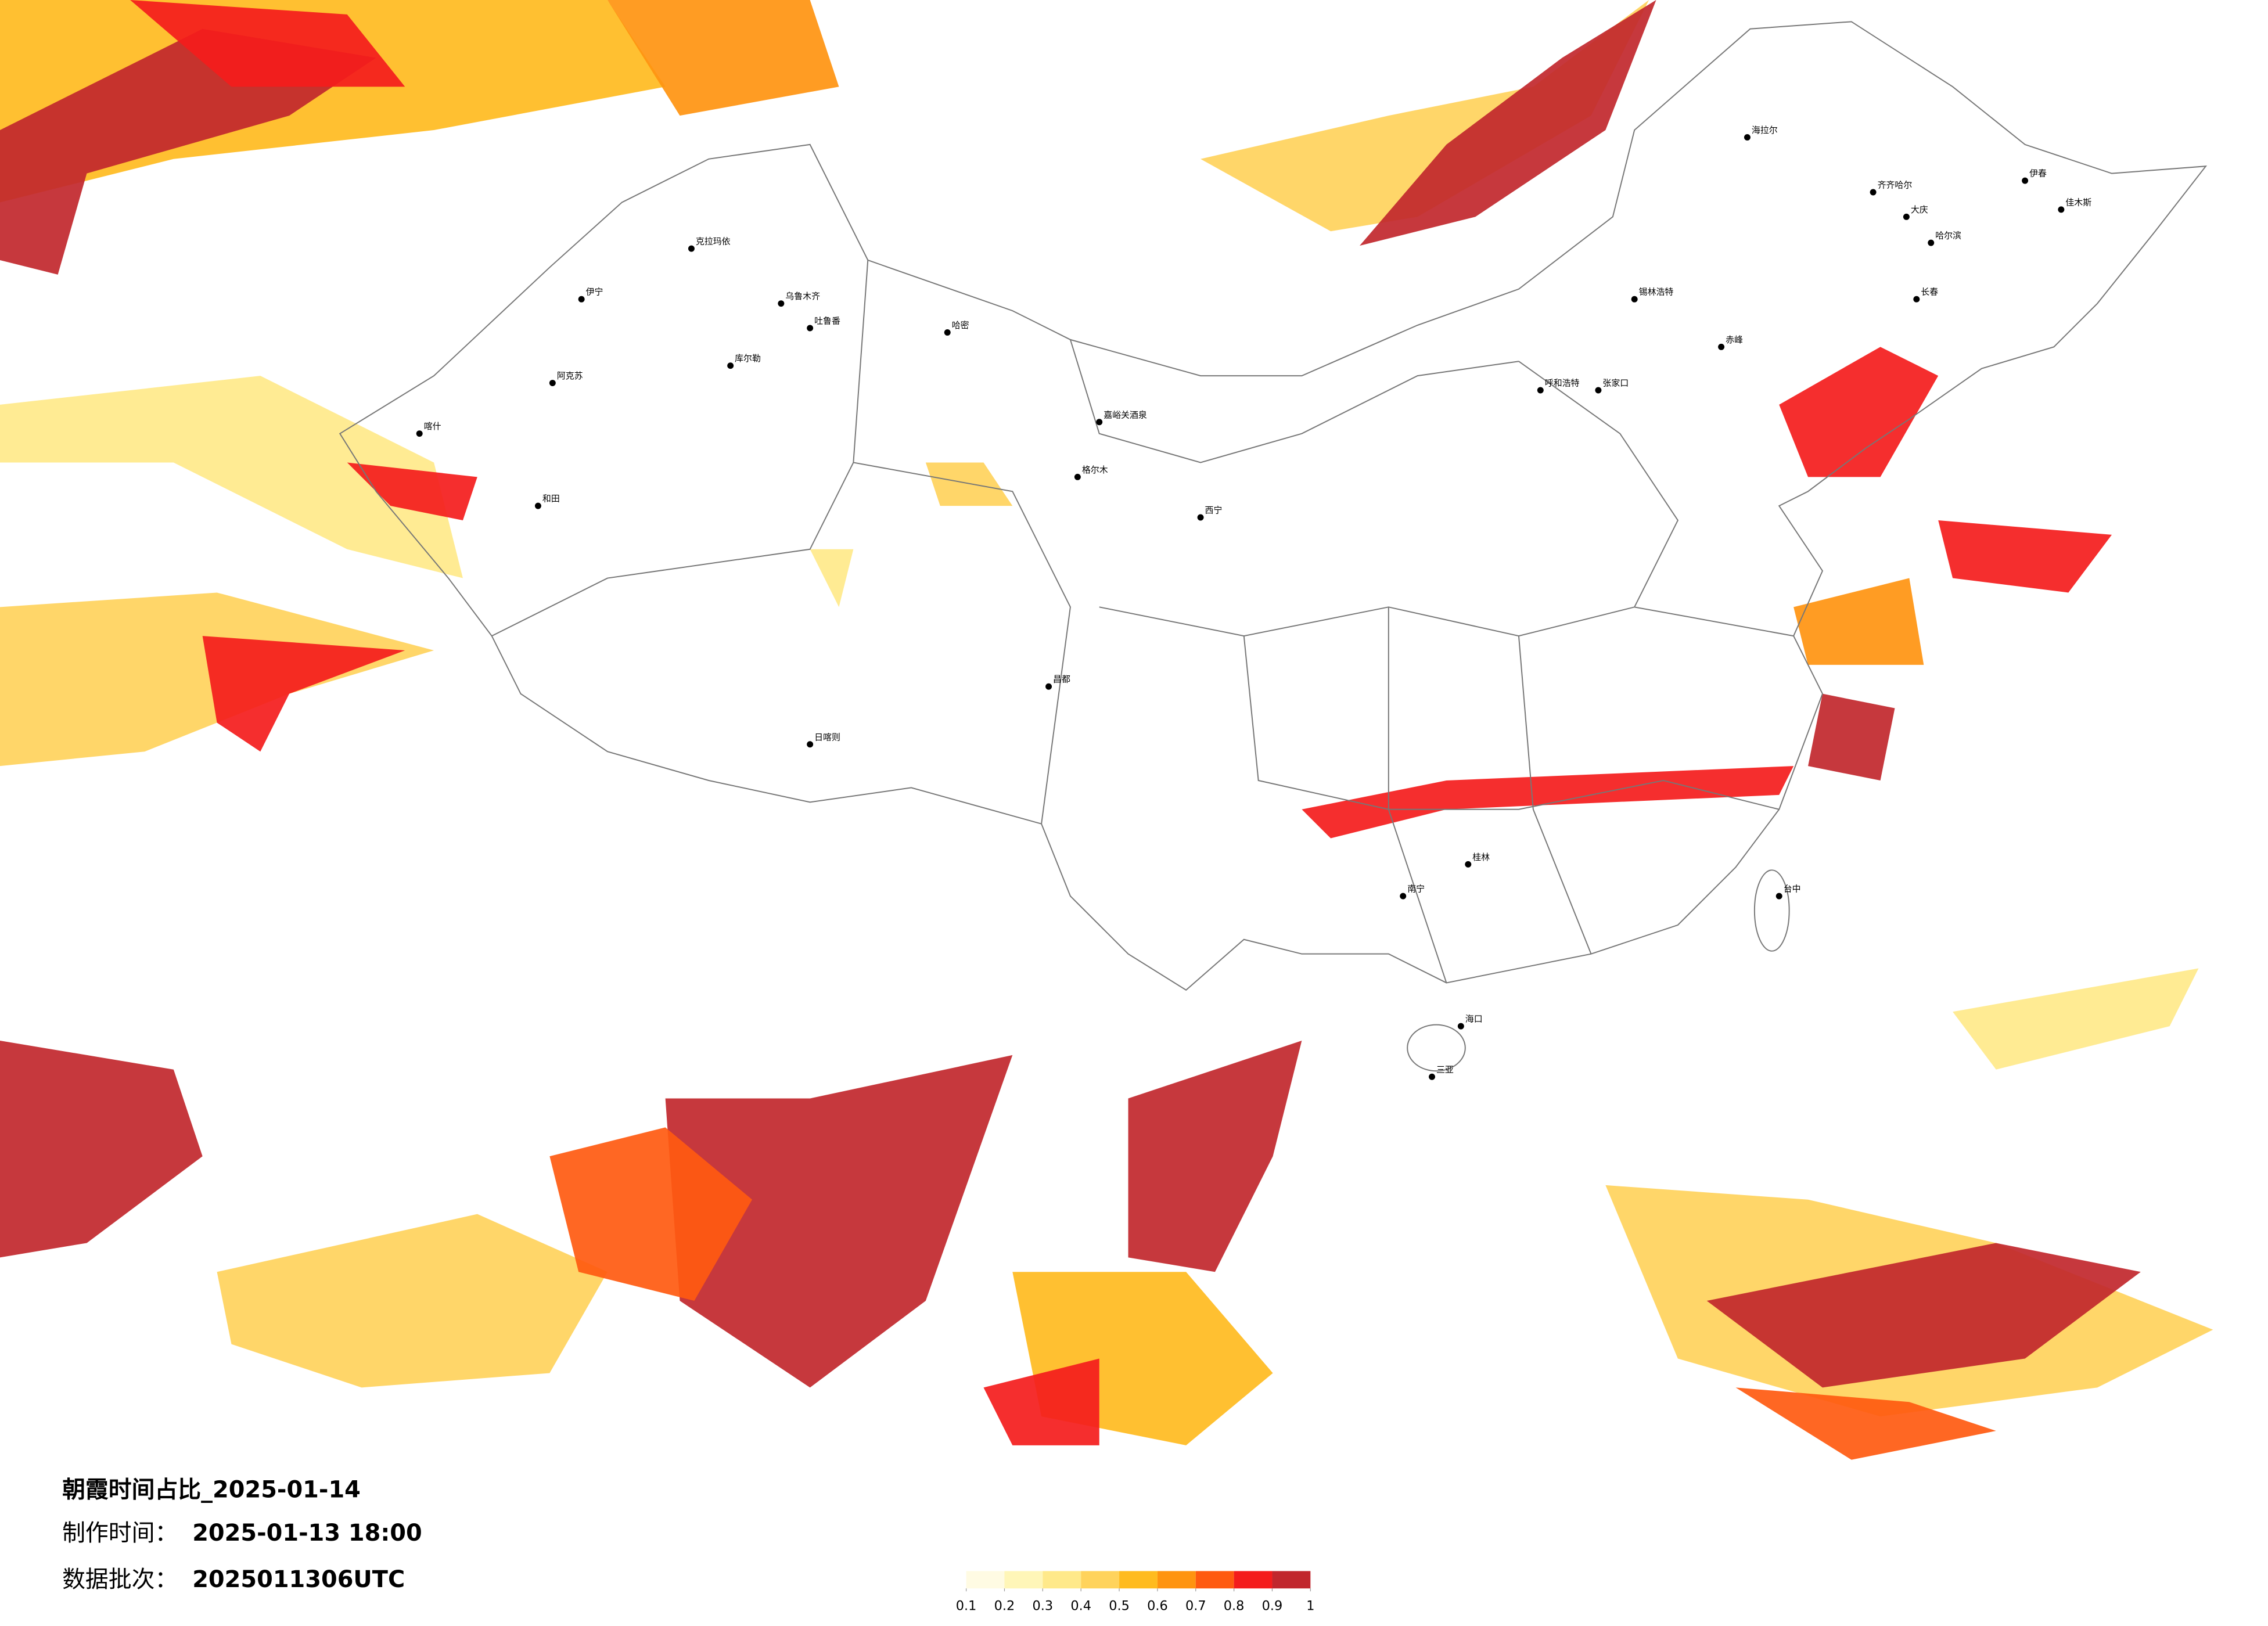 The height and width of the screenshot is (1626, 2268). I want to click on city-label: 三亚, so click(1445, 1069).